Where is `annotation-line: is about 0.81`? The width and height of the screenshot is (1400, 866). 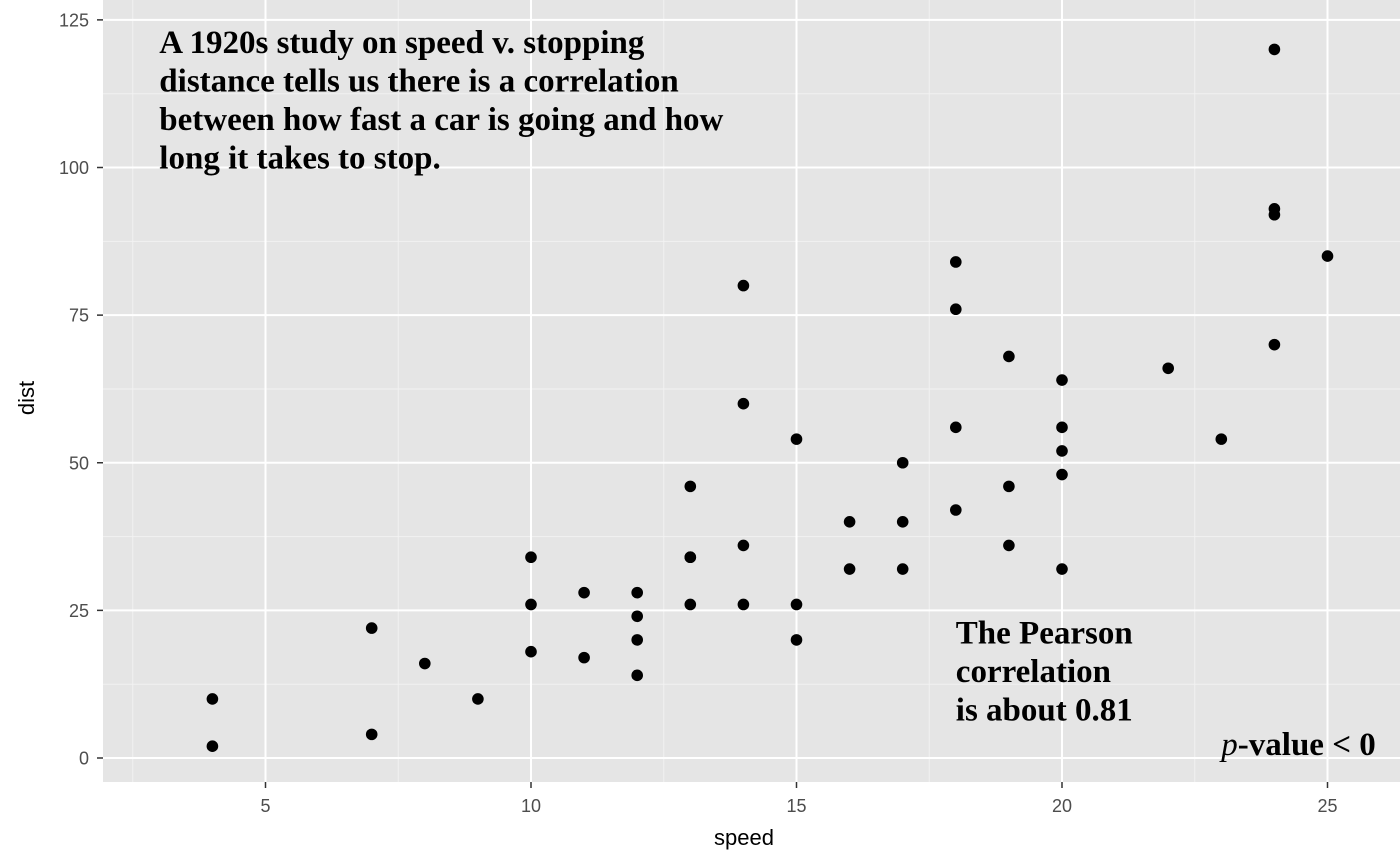
annotation-line: is about 0.81 is located at coordinates (1044, 710).